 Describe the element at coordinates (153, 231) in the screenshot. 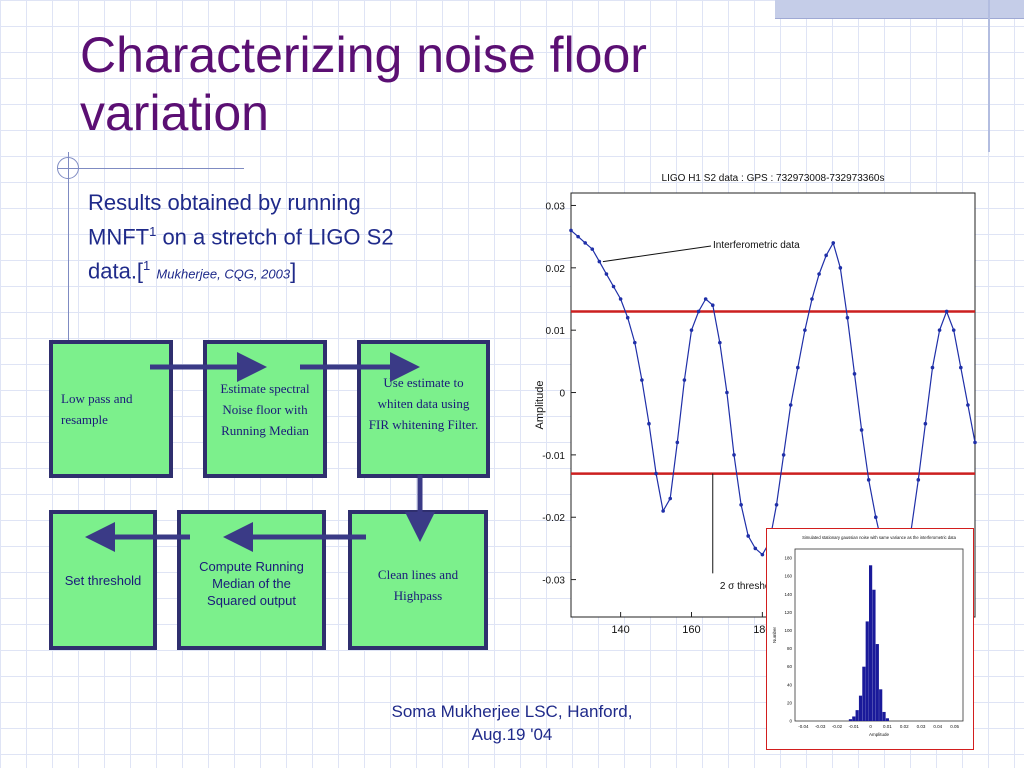

I see `footnote-marker: 1` at that location.